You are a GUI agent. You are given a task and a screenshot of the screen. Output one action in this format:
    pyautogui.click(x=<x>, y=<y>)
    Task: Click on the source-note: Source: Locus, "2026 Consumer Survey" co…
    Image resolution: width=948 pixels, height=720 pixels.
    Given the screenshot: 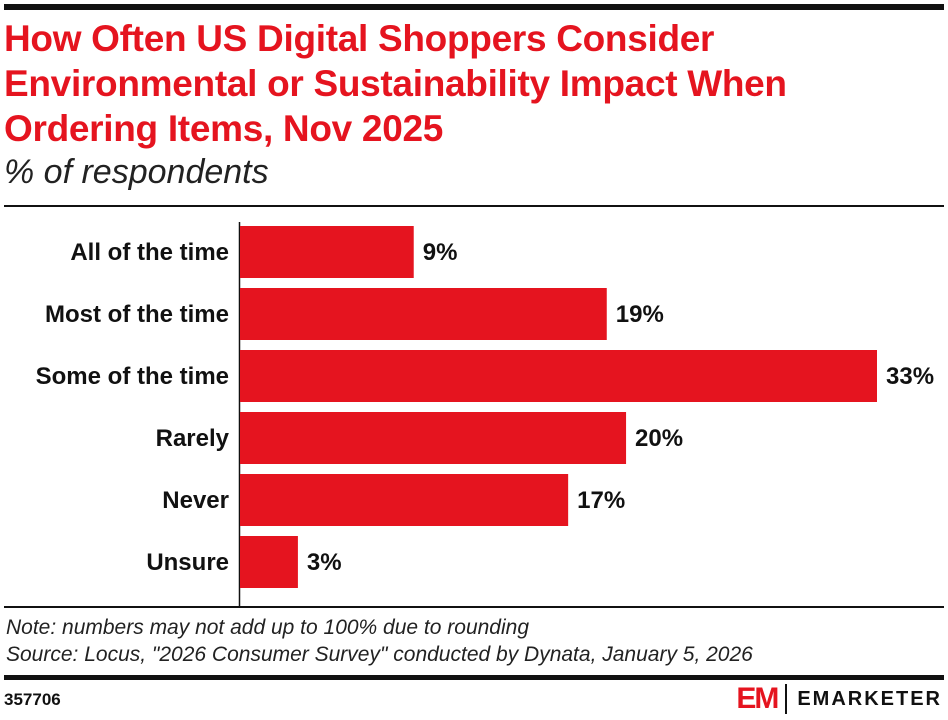 What is the action you would take?
    pyautogui.click(x=379, y=654)
    